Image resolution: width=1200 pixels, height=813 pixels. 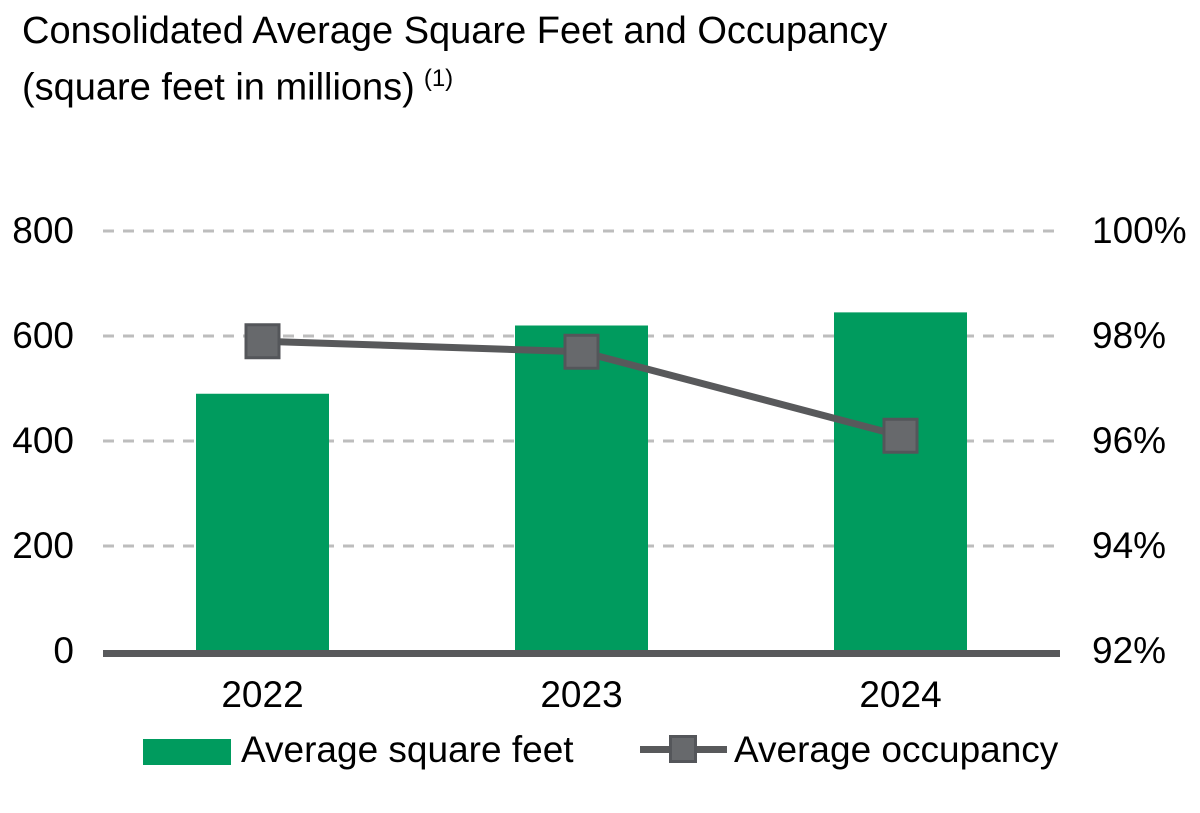 What do you see at coordinates (581, 694) in the screenshot?
I see `x-tick-2023: 2023` at bounding box center [581, 694].